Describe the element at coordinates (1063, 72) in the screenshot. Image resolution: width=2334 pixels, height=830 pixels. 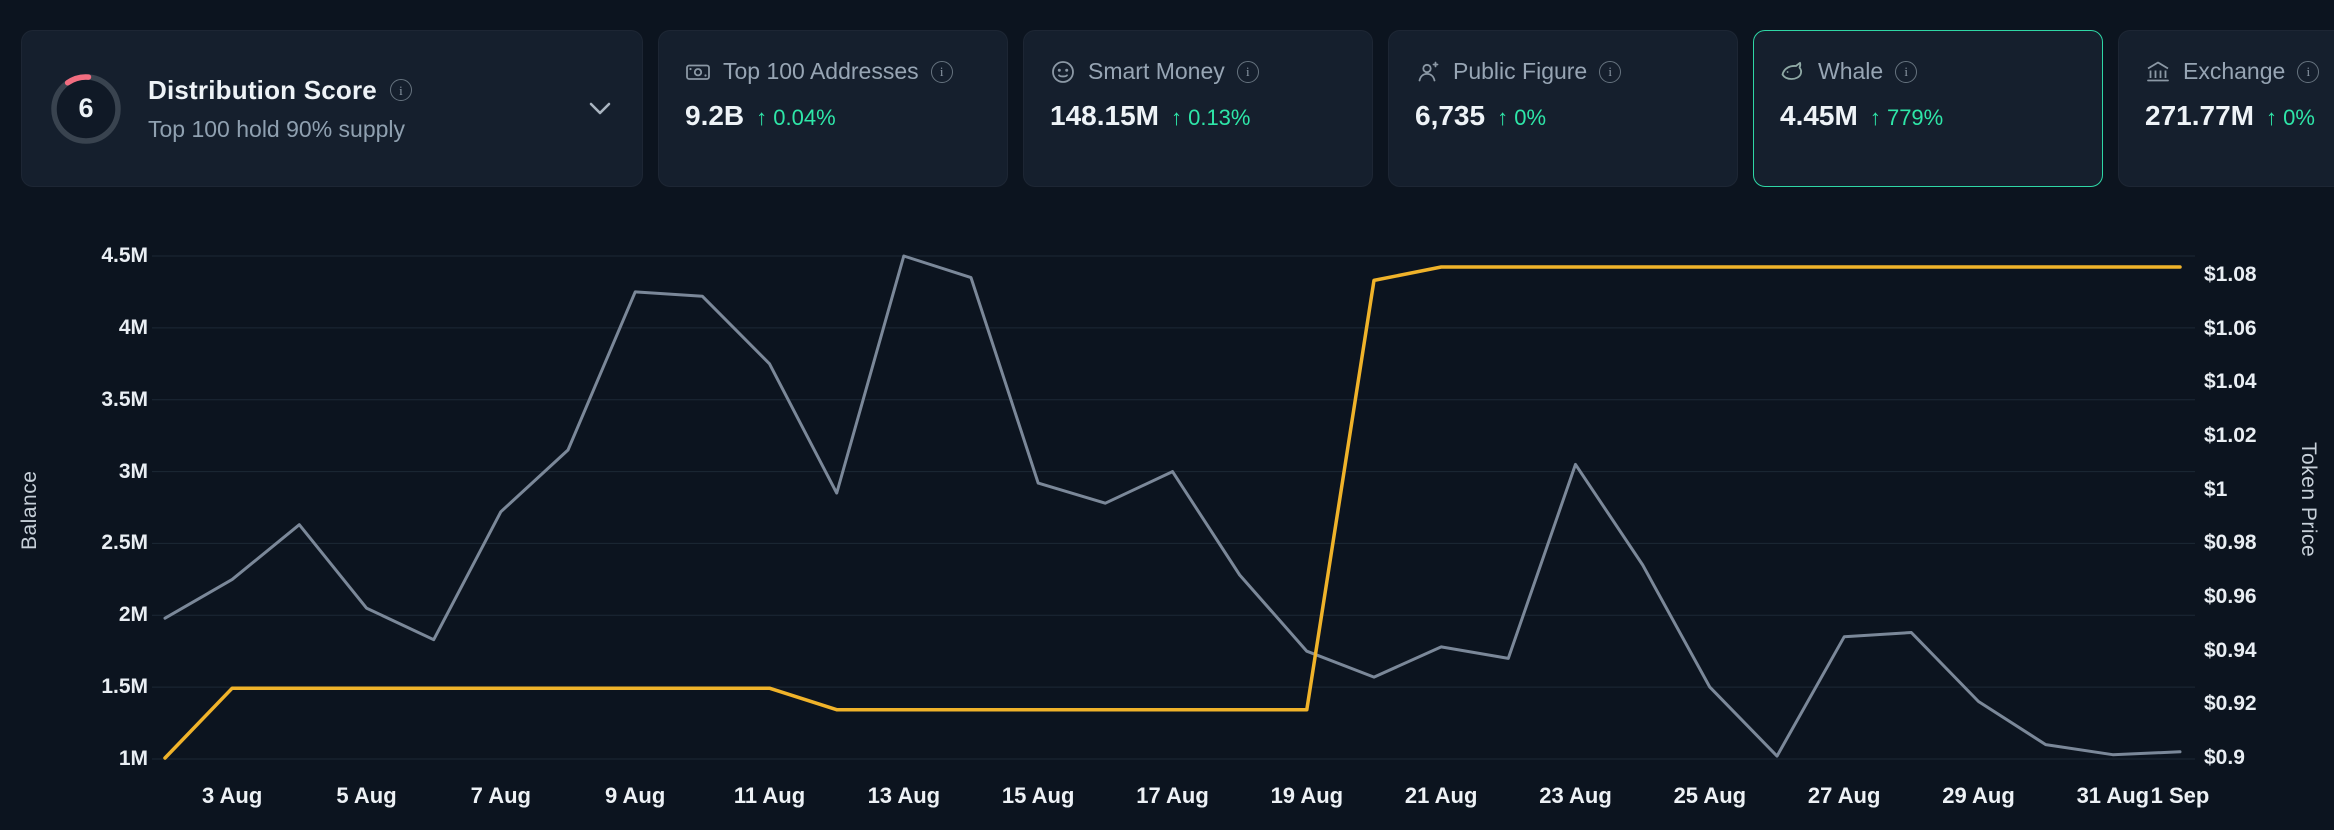
I see `smart-money-icon` at that location.